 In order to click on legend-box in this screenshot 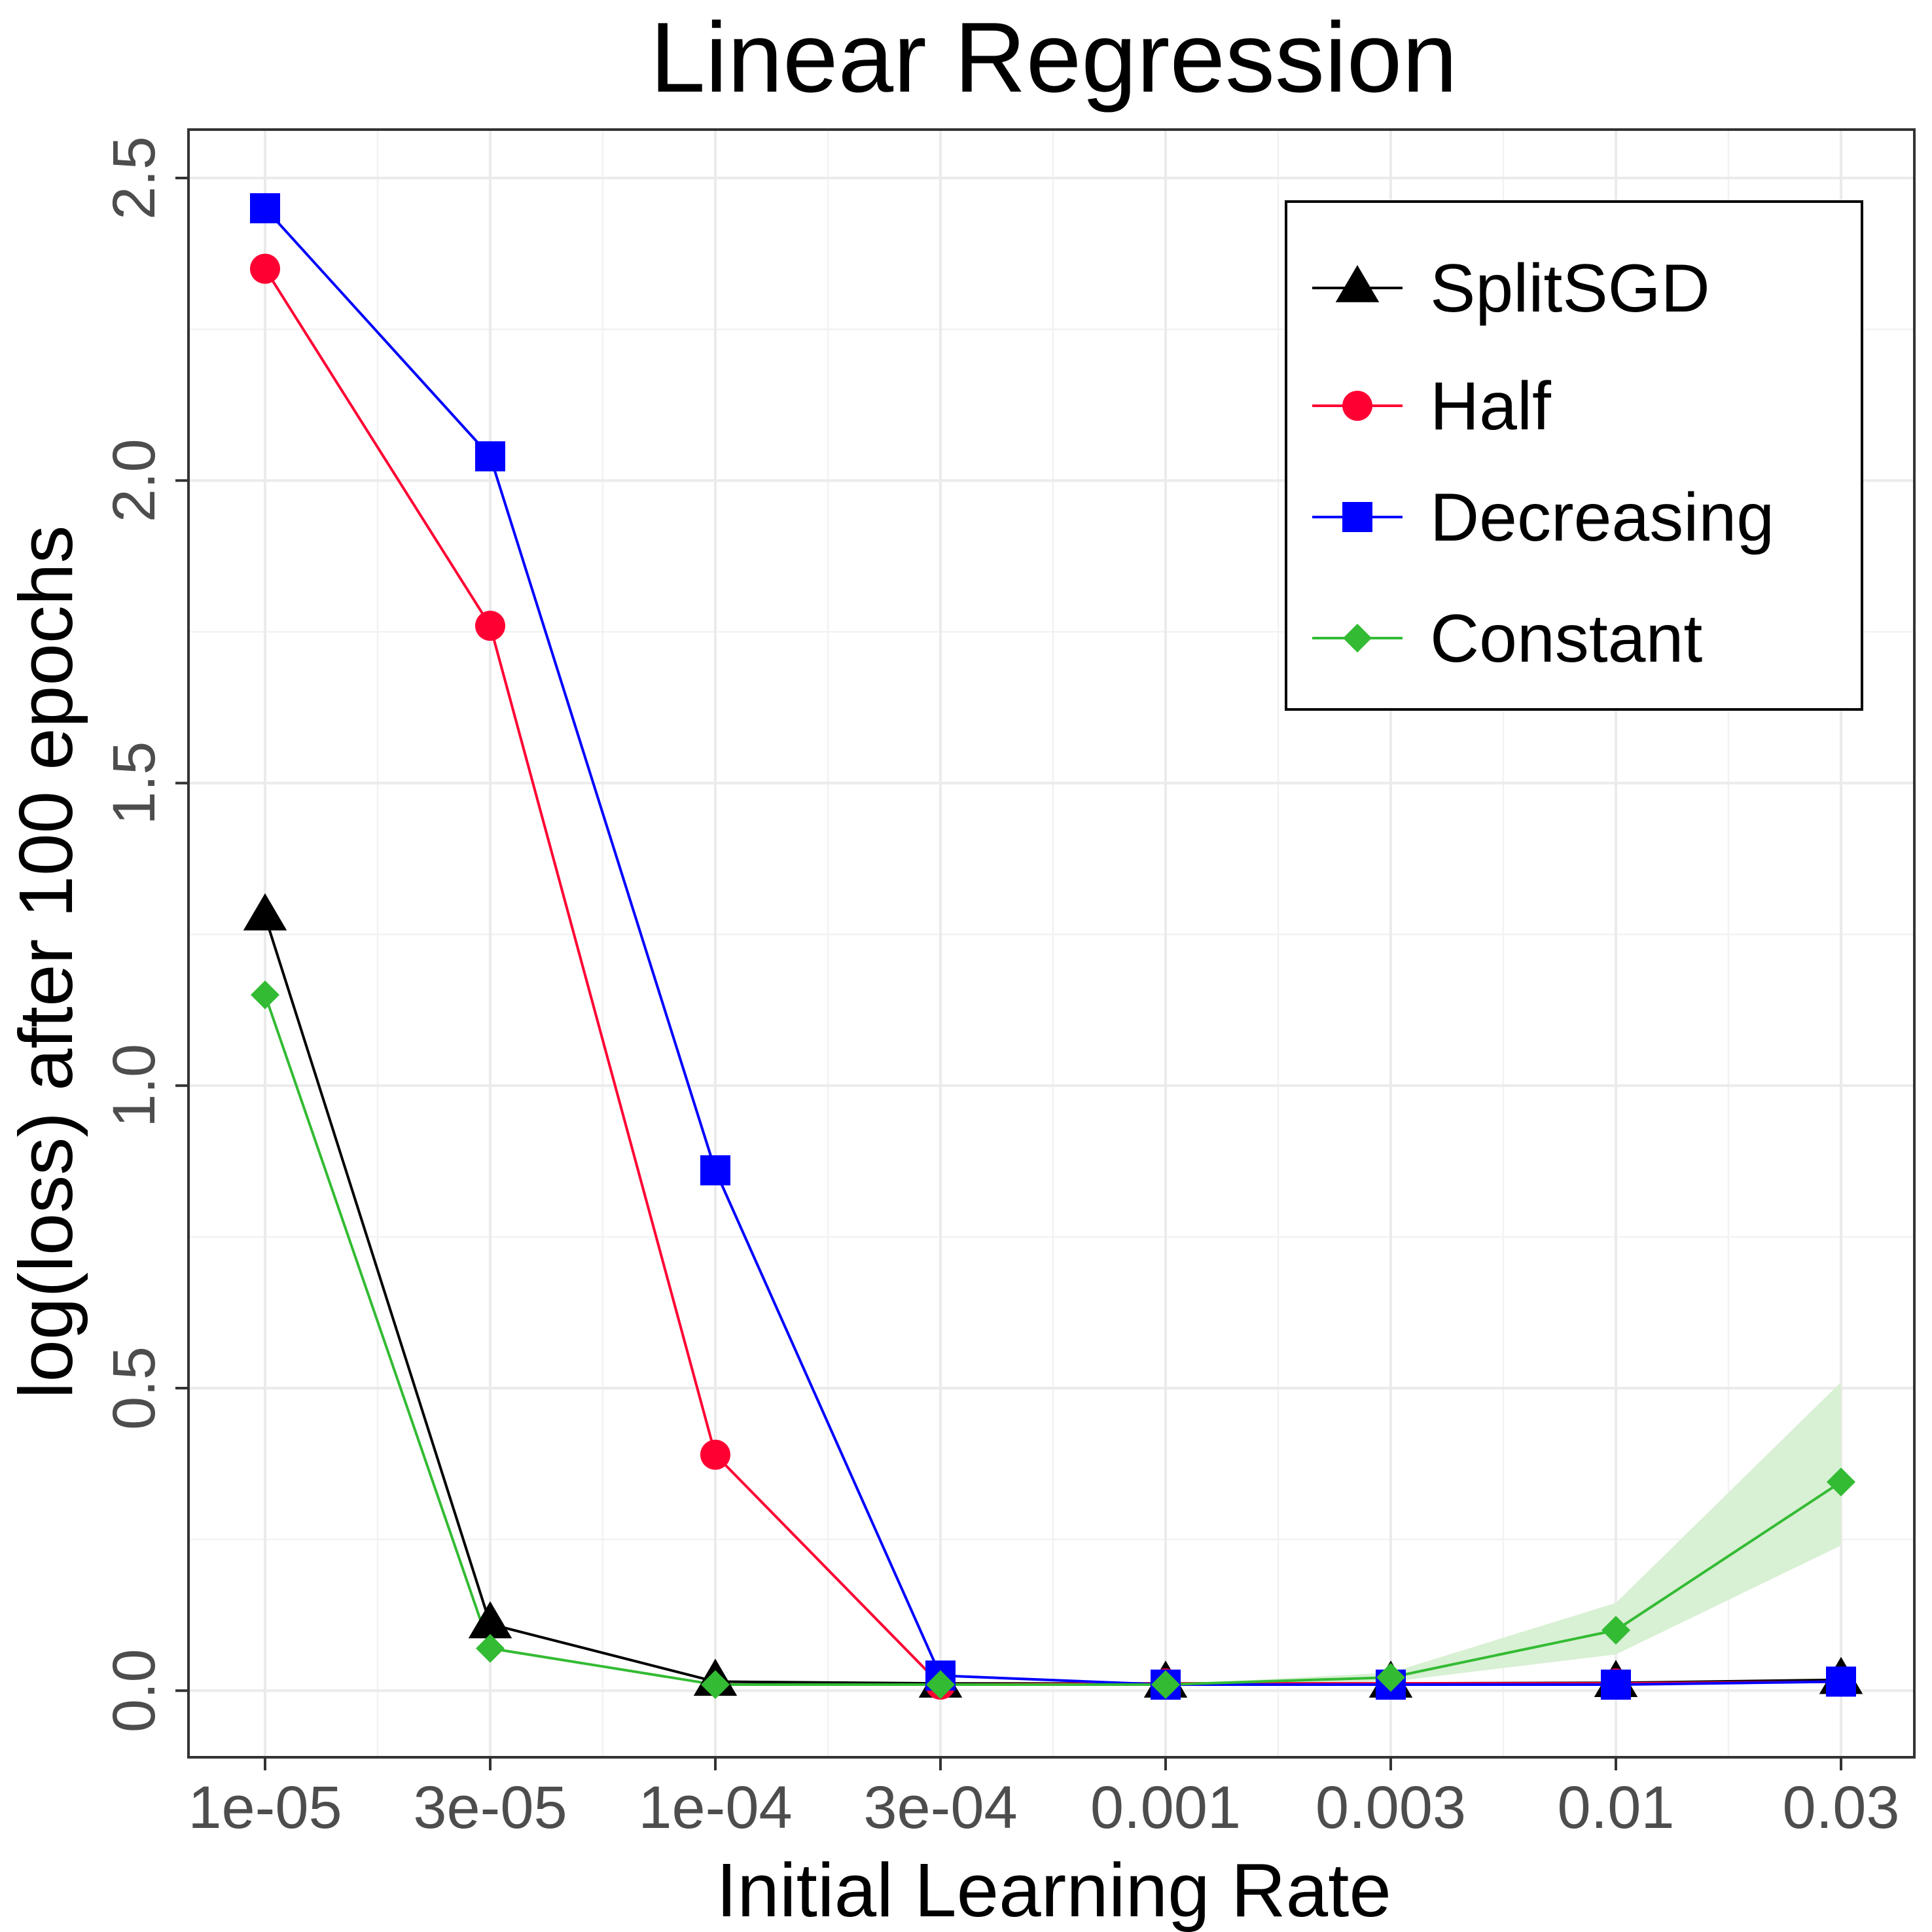, I will do `click(1574, 455)`.